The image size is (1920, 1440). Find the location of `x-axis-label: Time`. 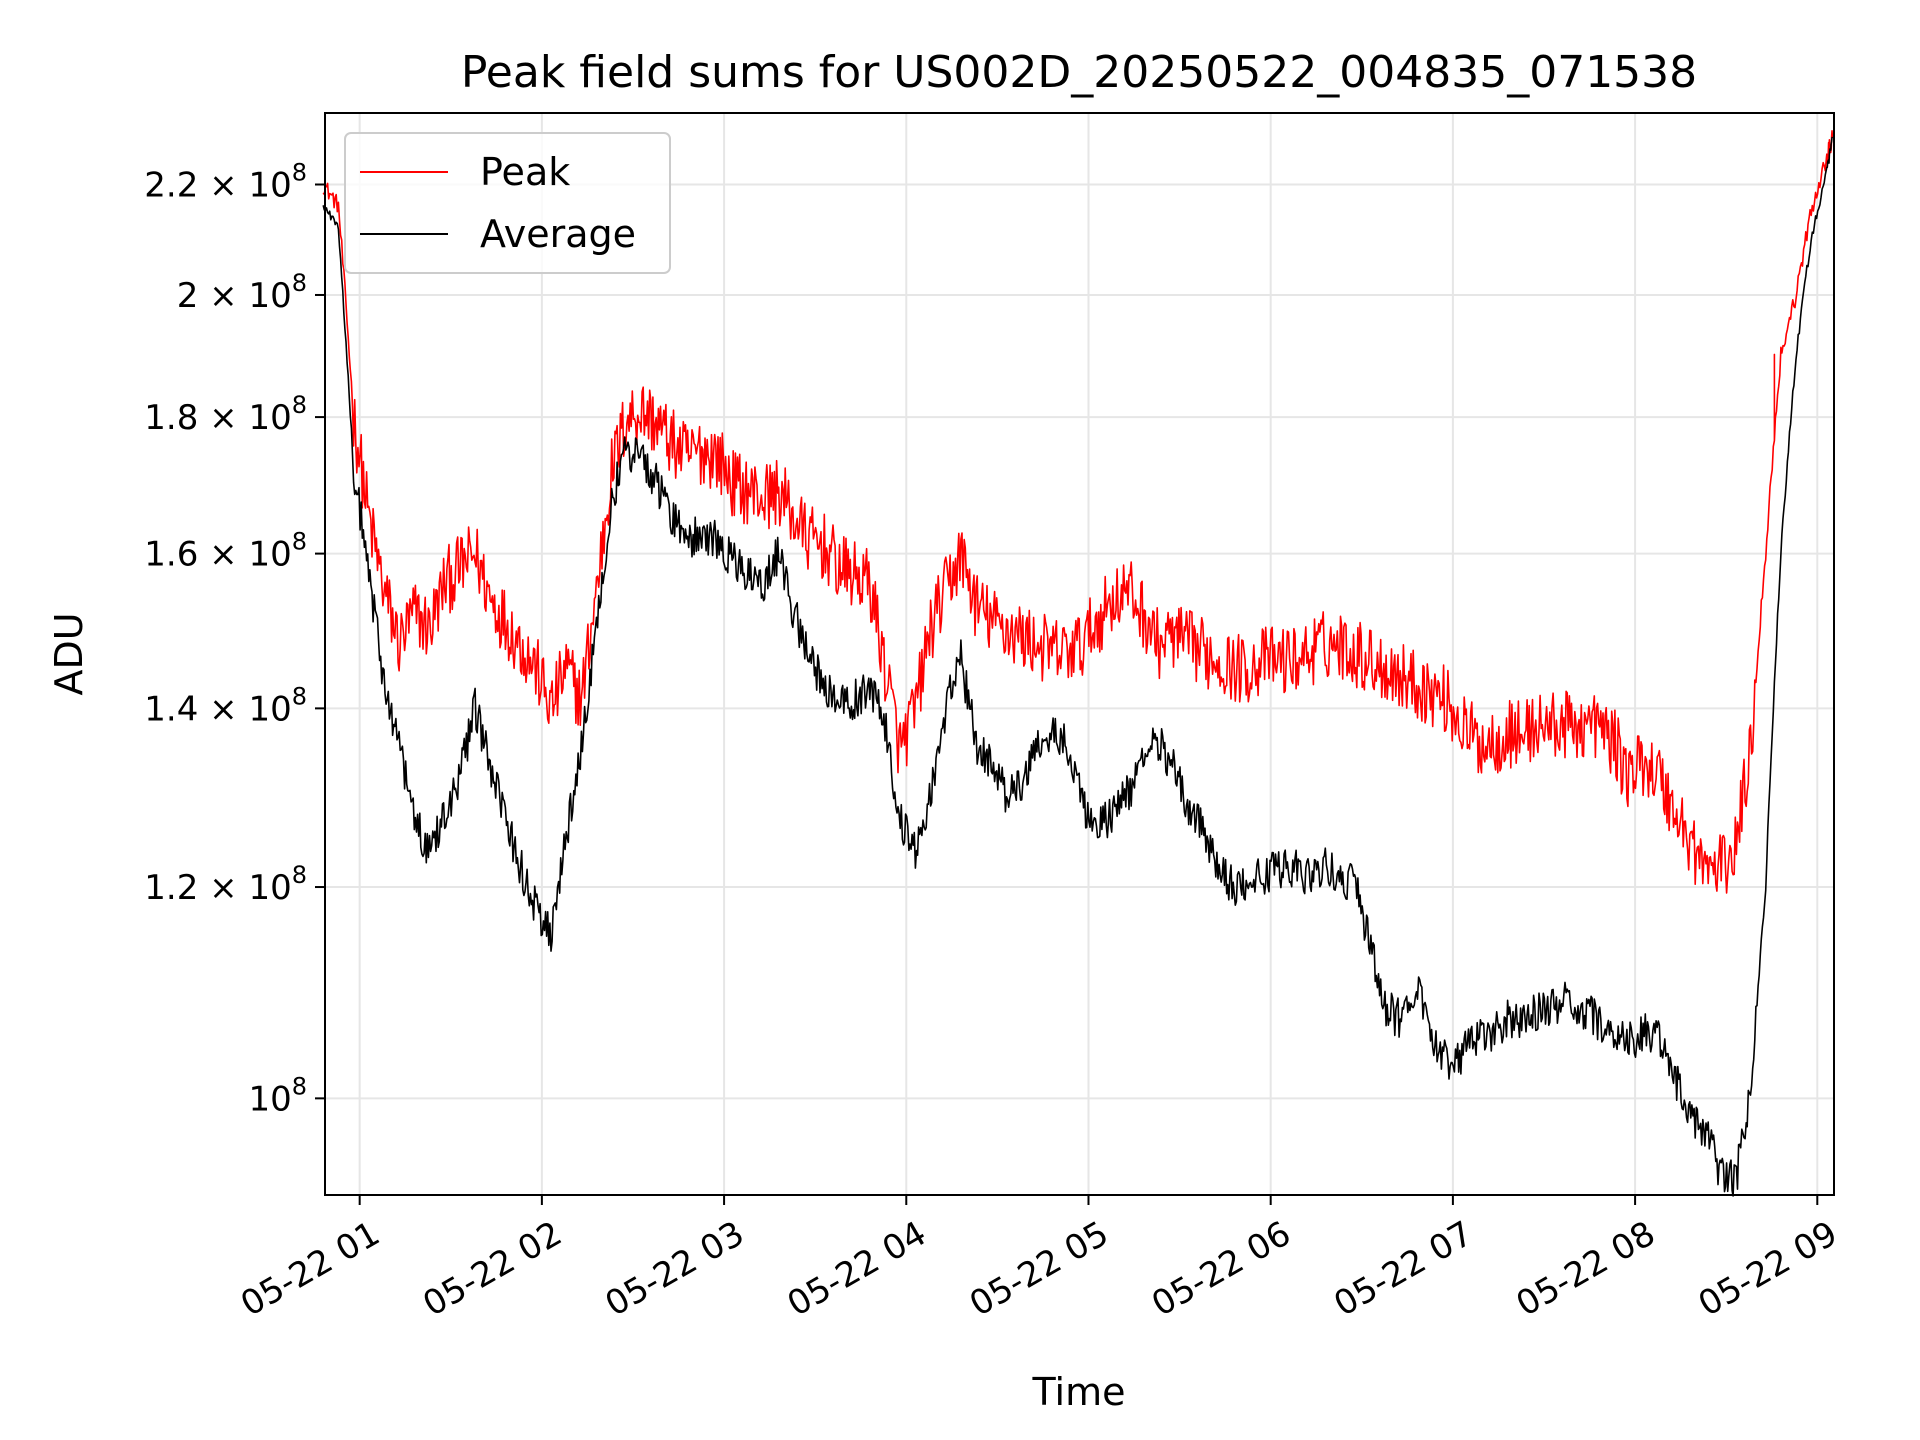

x-axis-label: Time is located at coordinates (1079, 1392).